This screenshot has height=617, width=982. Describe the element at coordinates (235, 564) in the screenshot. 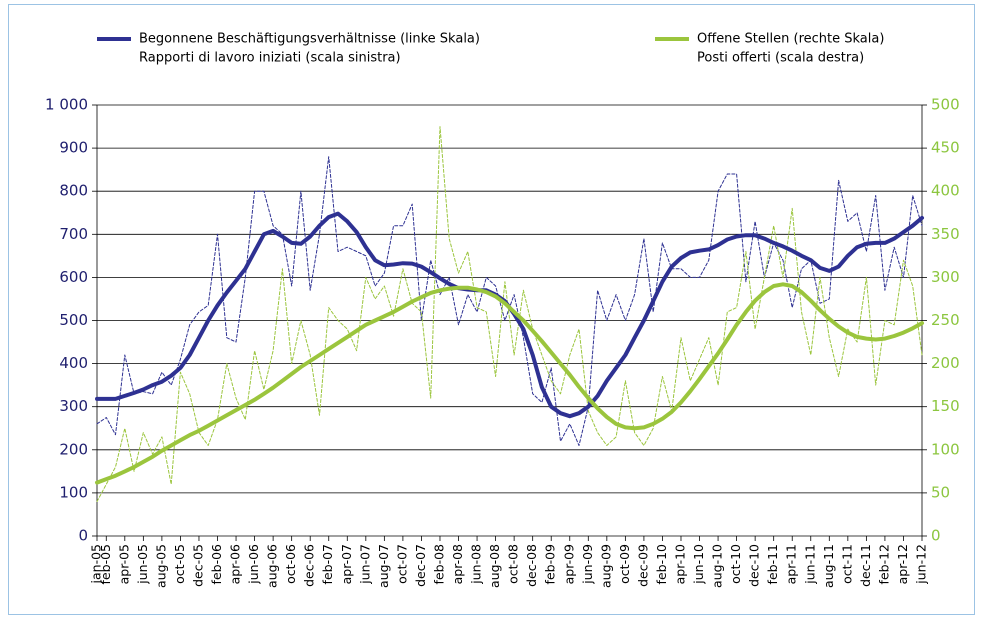

I see `x-tick-label: apr-06` at that location.